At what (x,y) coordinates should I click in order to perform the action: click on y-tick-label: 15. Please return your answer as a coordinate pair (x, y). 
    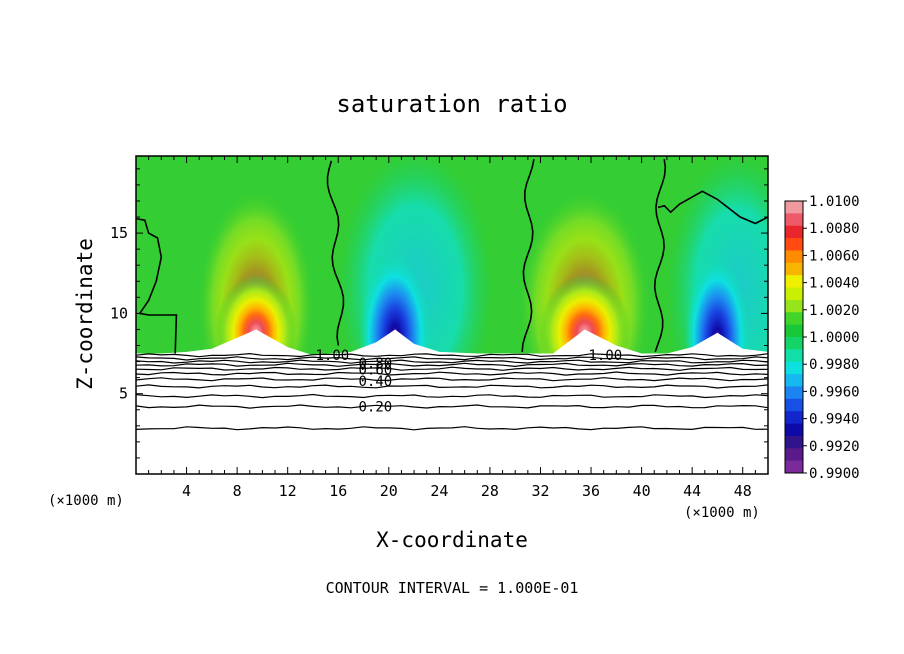
    Looking at the image, I should click on (119, 233).